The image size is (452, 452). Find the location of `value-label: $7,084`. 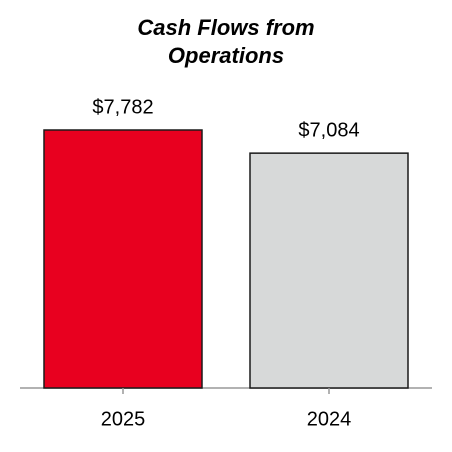

value-label: $7,084 is located at coordinates (328, 130).